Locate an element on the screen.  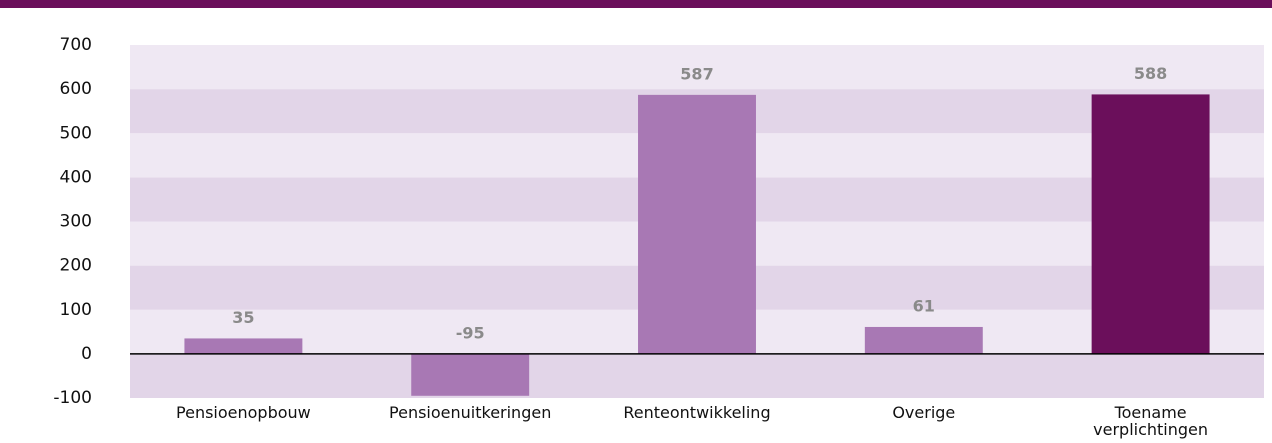
x-tick-label: Toename verplichtingen is located at coordinates (1151, 421).